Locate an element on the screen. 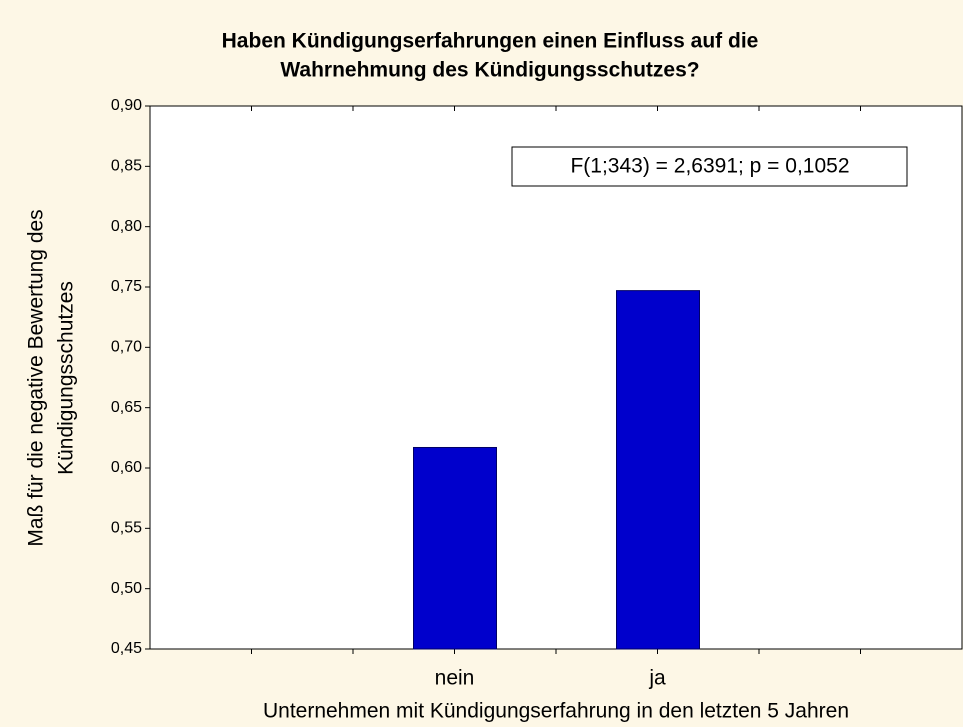 This screenshot has width=963, height=727. annotation-box is located at coordinates (709, 166).